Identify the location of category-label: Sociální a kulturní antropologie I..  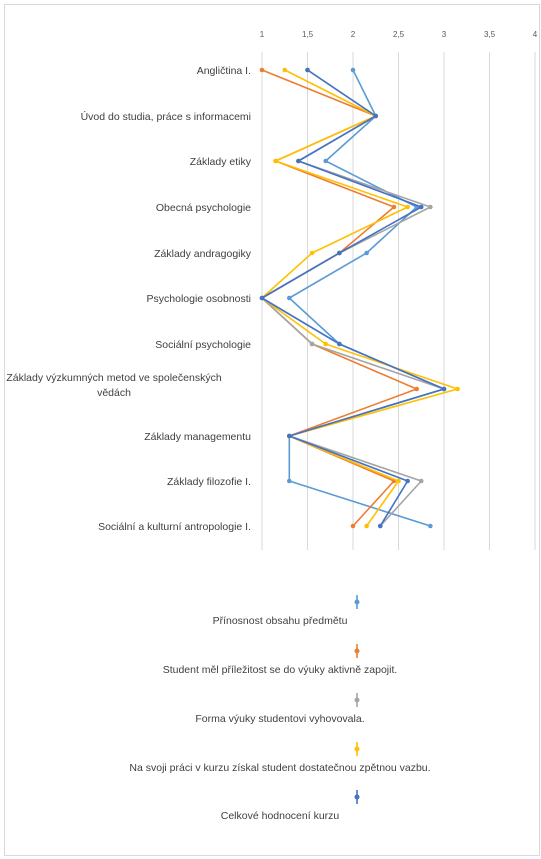
(174, 527).